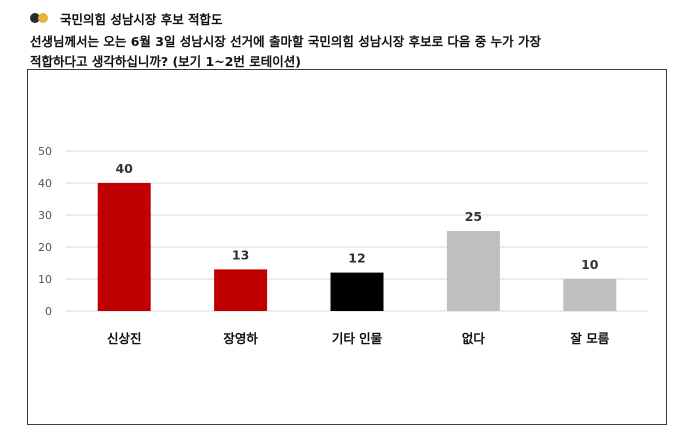 The width and height of the screenshot is (690, 440). What do you see at coordinates (356, 258) in the screenshot?
I see `data-label-2: 12` at bounding box center [356, 258].